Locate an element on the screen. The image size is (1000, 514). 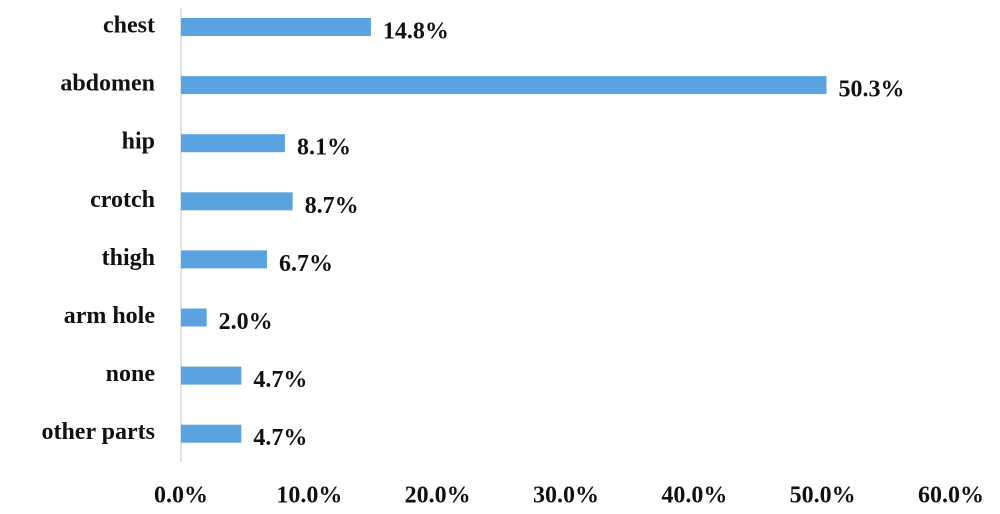
x-tick-label: 50.0% is located at coordinates (823, 496).